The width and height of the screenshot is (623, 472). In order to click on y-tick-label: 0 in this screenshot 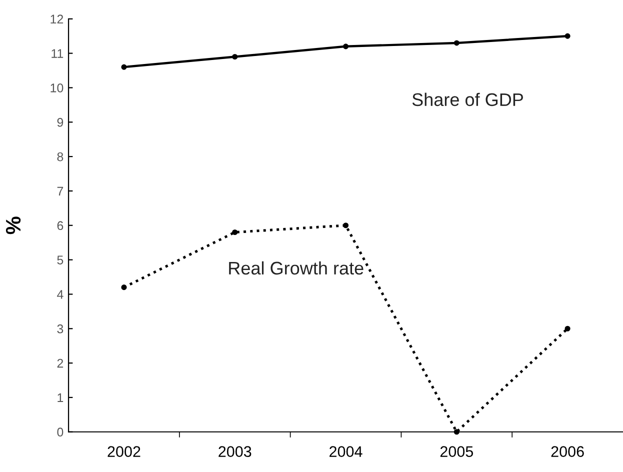, I will do `click(60, 432)`.